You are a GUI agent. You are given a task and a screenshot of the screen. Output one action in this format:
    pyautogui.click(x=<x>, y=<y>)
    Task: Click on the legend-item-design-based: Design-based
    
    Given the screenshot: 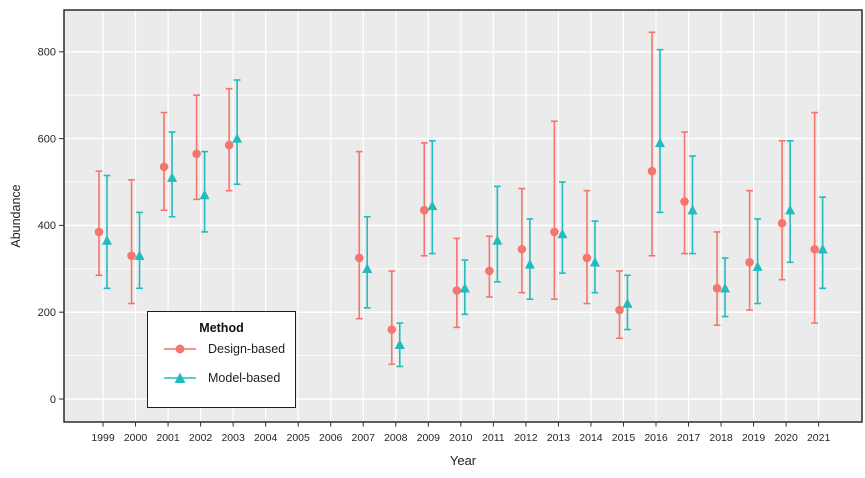 What is the action you would take?
    pyautogui.click(x=228, y=349)
    